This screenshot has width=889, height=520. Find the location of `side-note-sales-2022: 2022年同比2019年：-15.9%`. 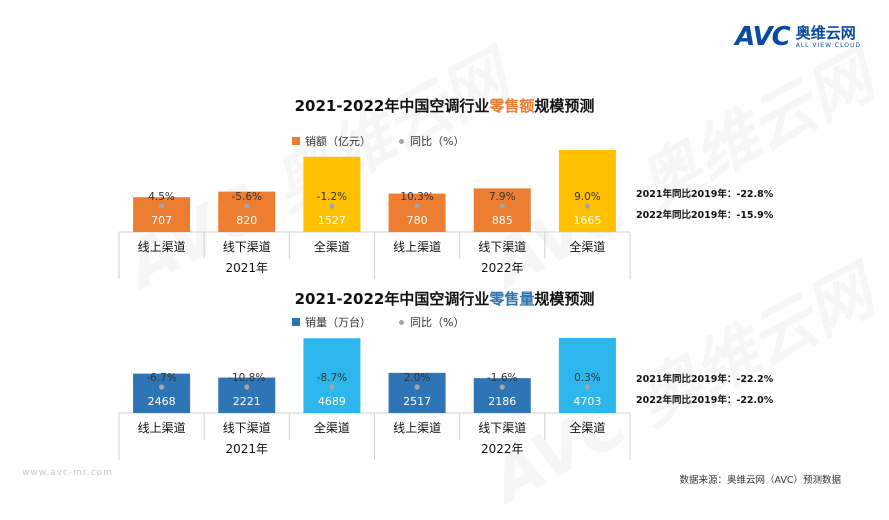

side-note-sales-2022: 2022年同比2019年：-15.9% is located at coordinates (705, 215).